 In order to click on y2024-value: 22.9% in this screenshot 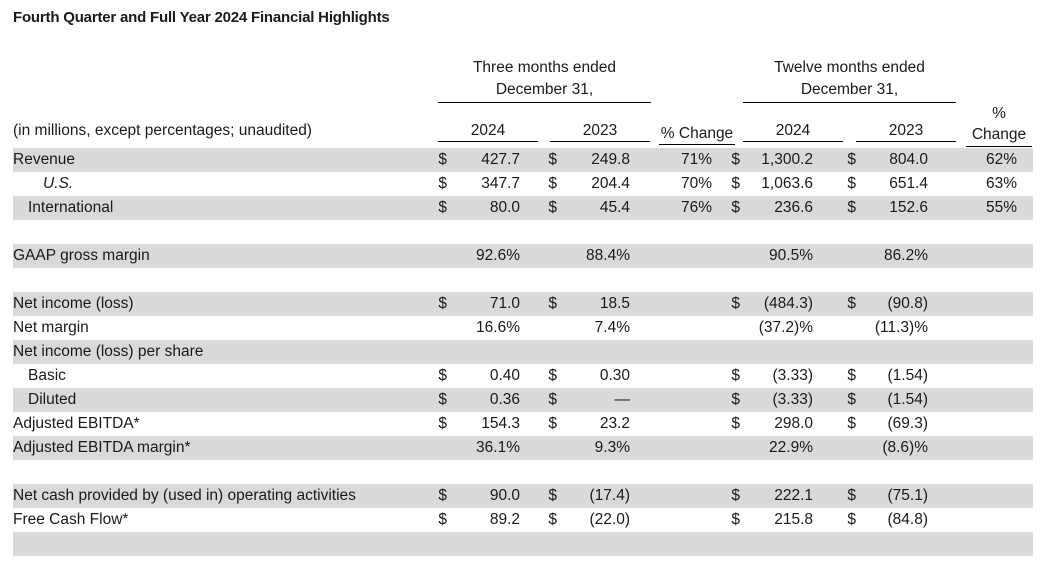, I will do `click(791, 447)`.